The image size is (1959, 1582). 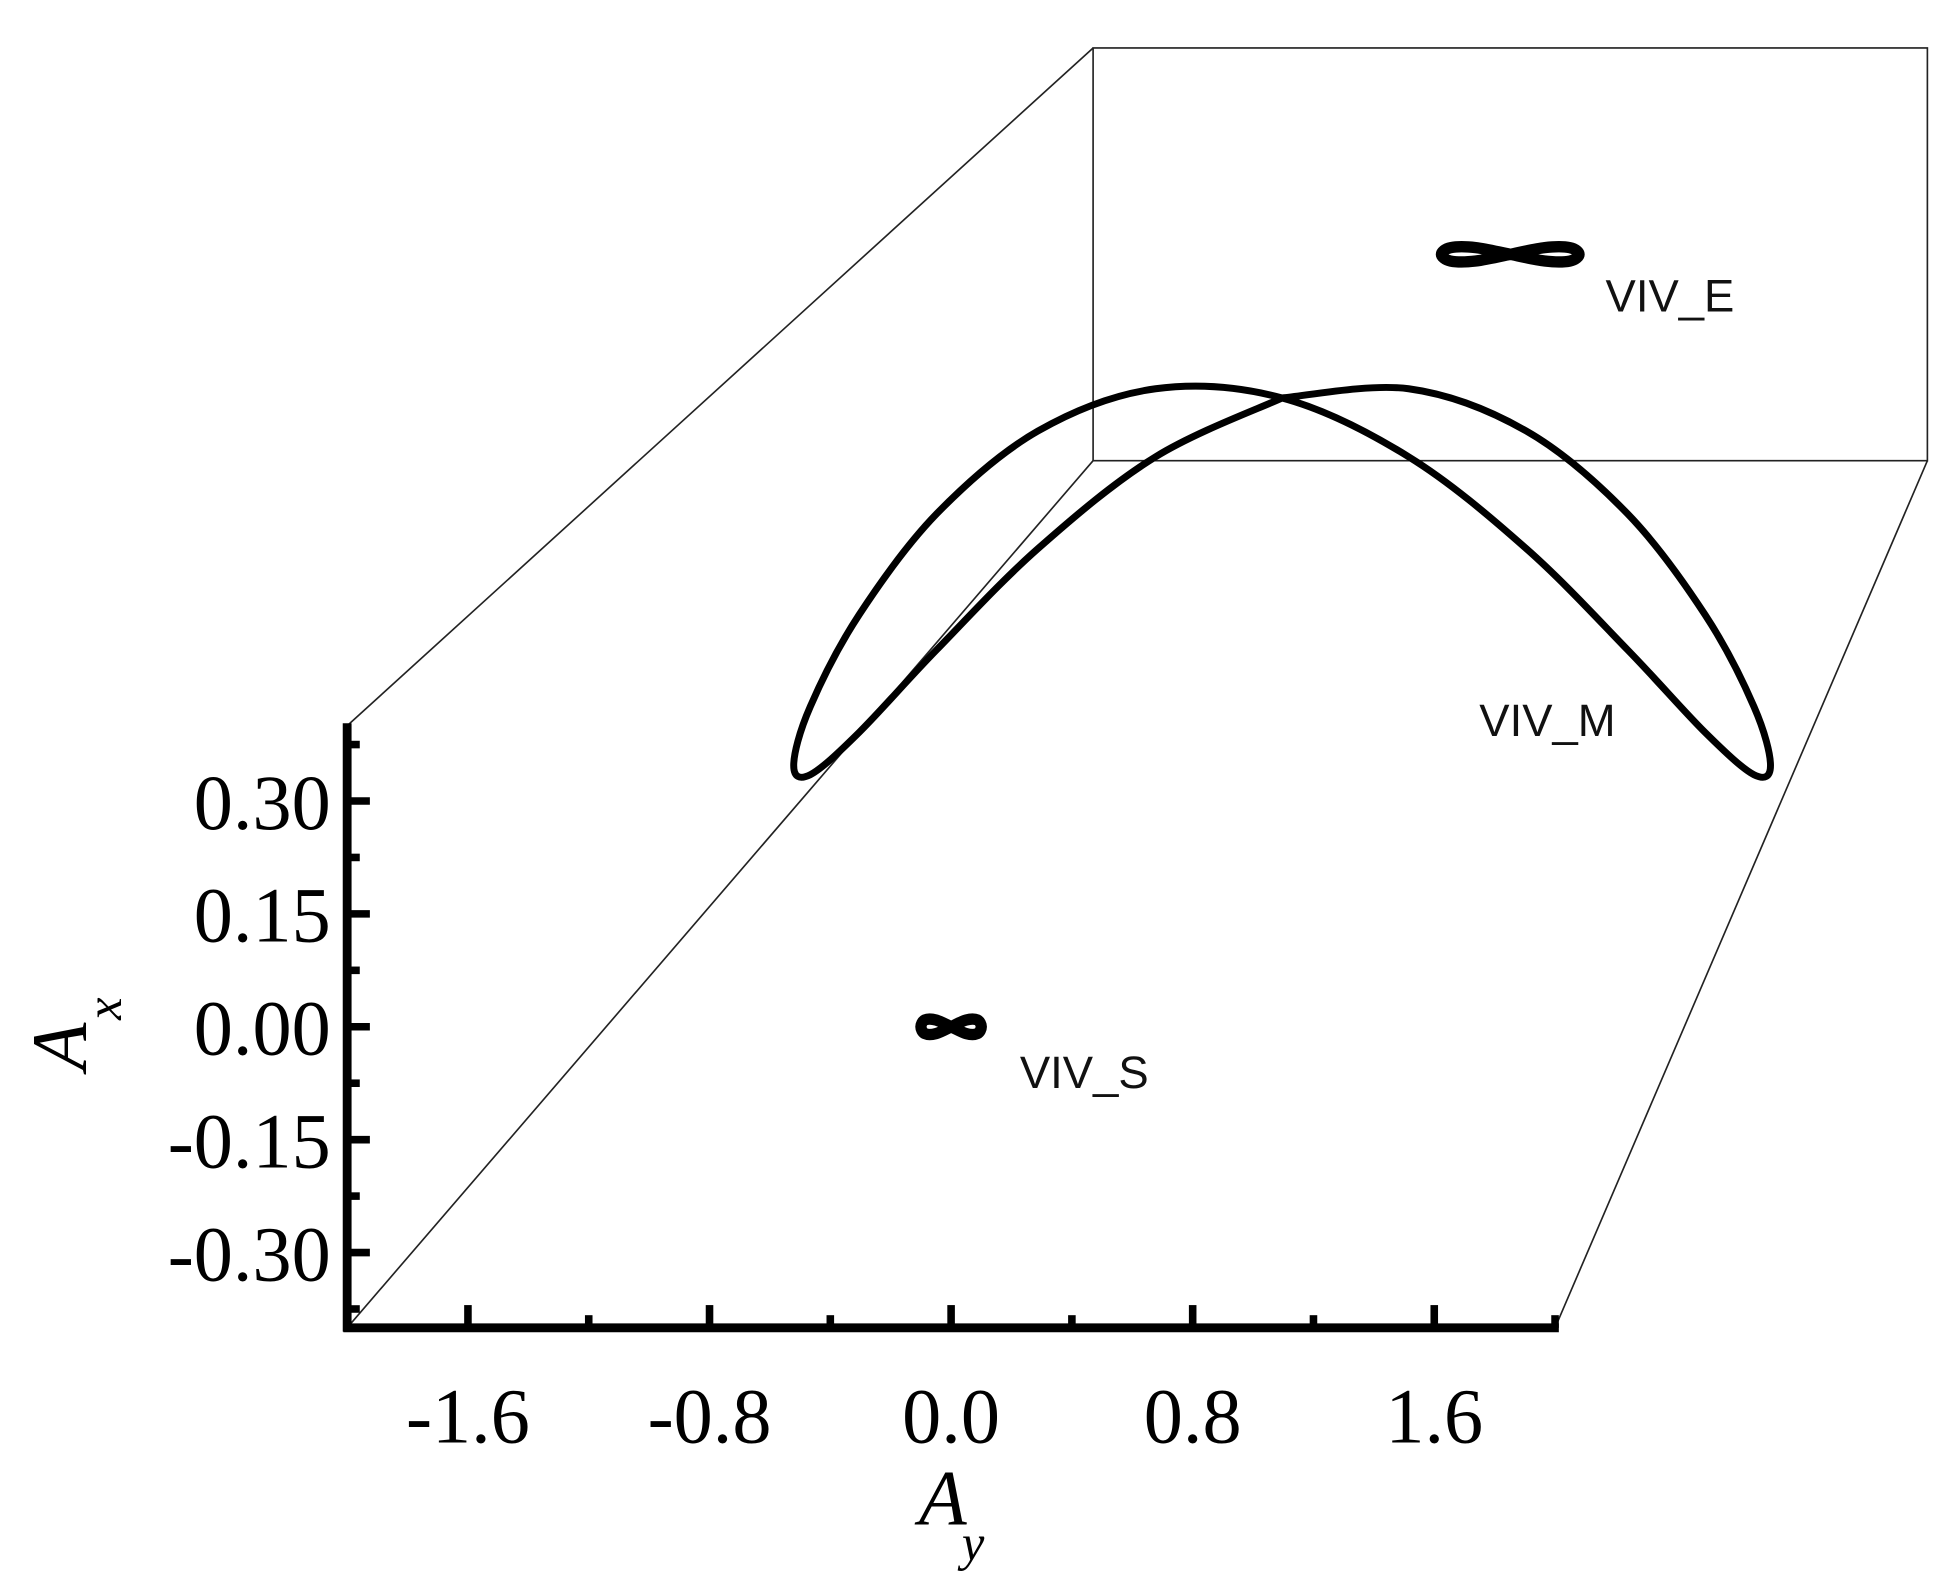 I want to click on y-tick-label: 0.30, so click(x=262, y=802).